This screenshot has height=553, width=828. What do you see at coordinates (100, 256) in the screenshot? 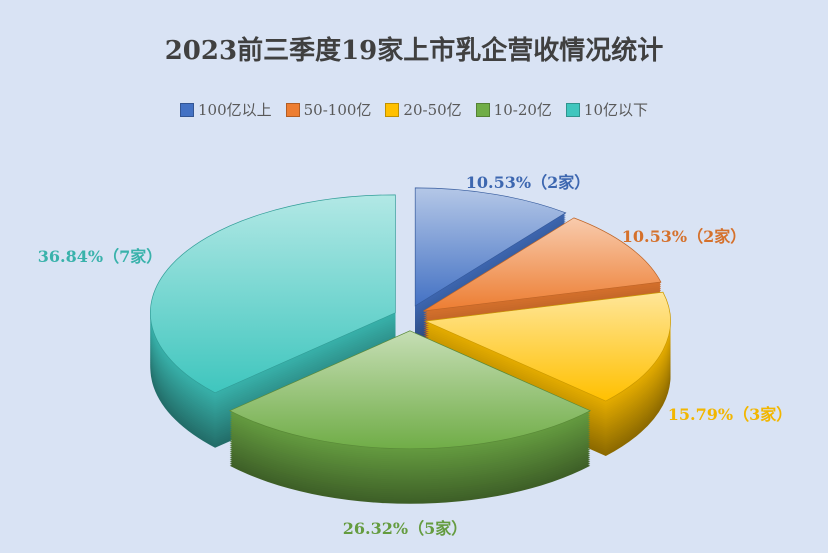
I see `data-label-4: 36.84%（7家）` at bounding box center [100, 256].